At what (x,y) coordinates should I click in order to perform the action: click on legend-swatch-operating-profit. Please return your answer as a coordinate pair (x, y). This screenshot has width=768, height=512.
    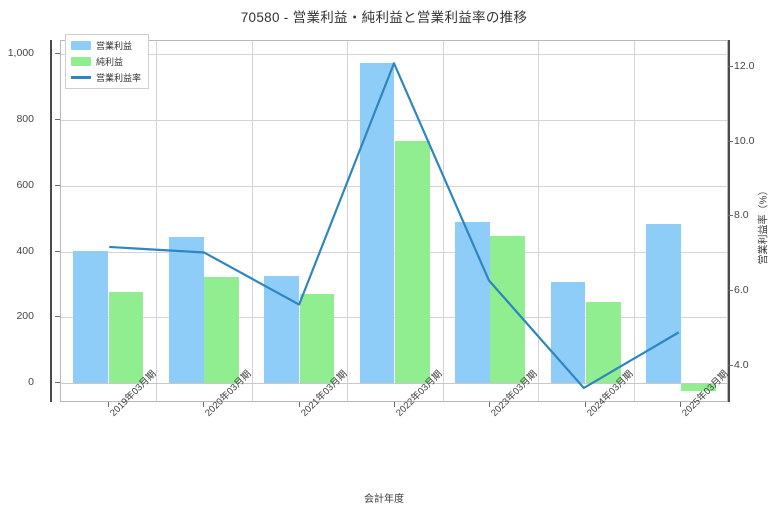
    Looking at the image, I should click on (81, 45).